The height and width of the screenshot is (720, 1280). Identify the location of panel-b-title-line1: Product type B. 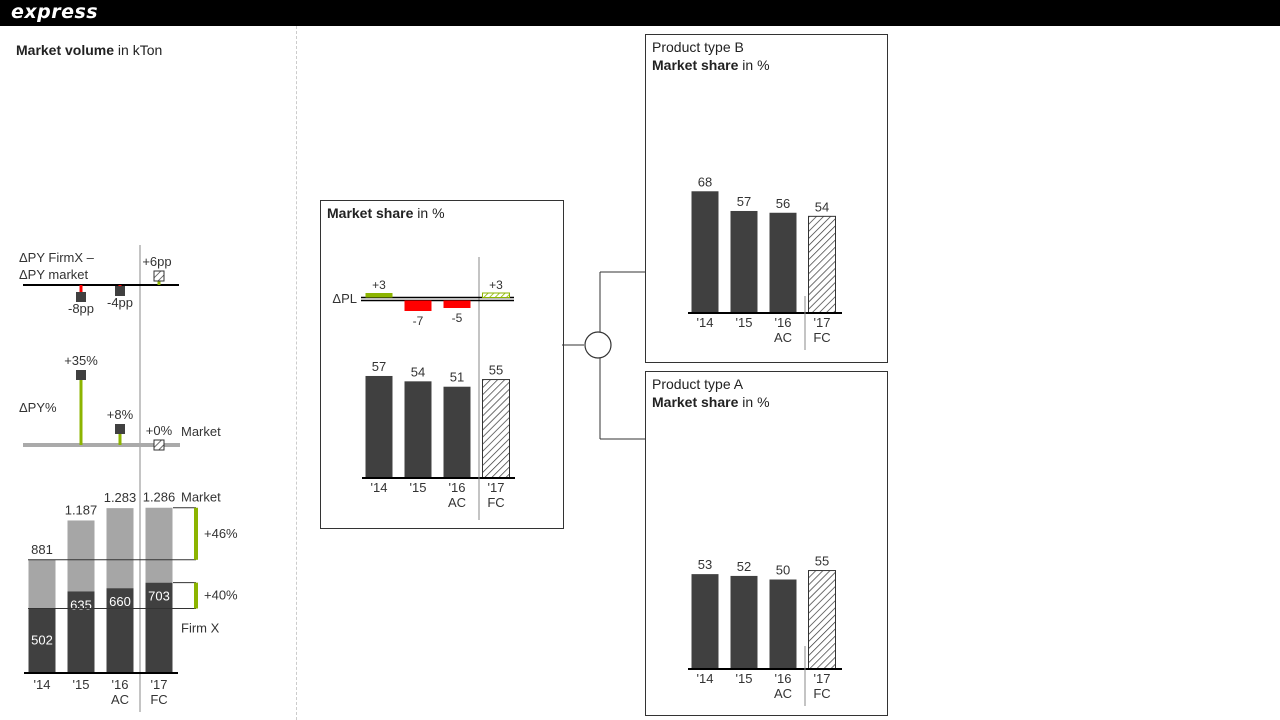
(698, 47).